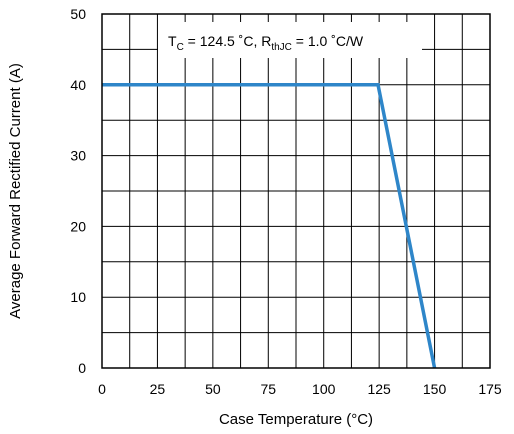  I want to click on y-tick-label: 0, so click(82, 368).